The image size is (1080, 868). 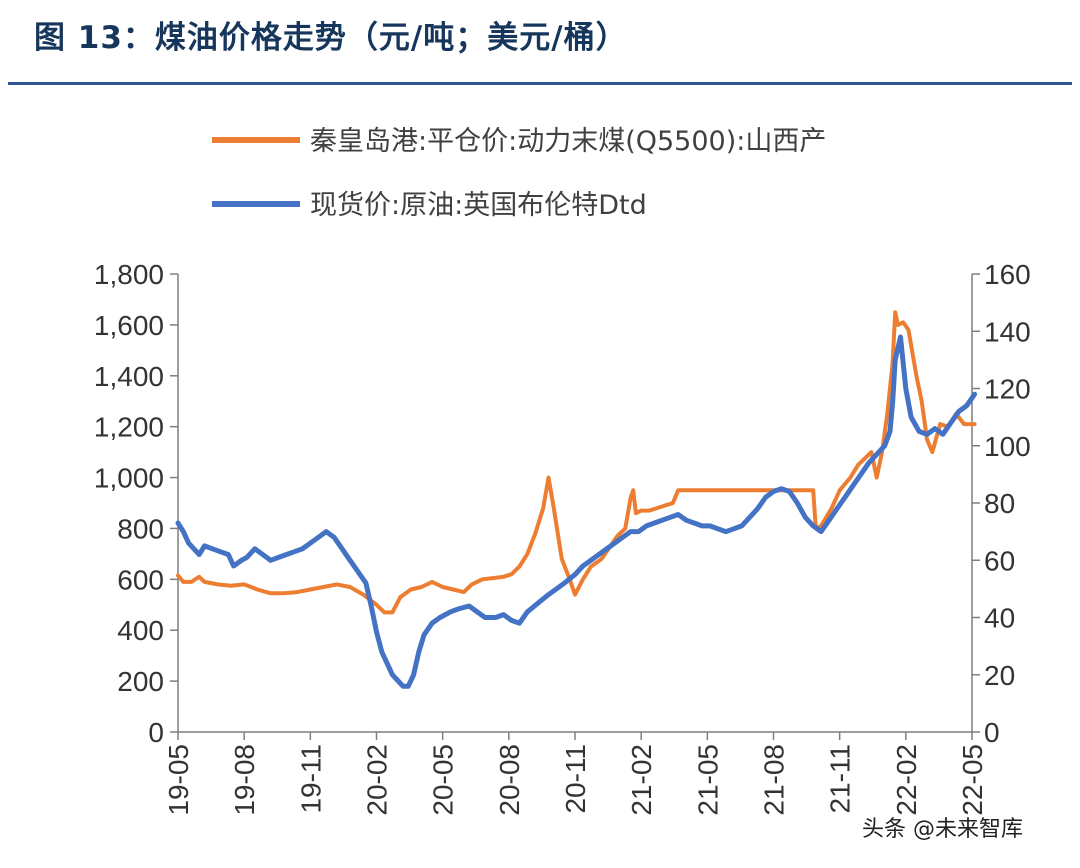 What do you see at coordinates (178, 780) in the screenshot?
I see `x-tick-label: 19-05` at bounding box center [178, 780].